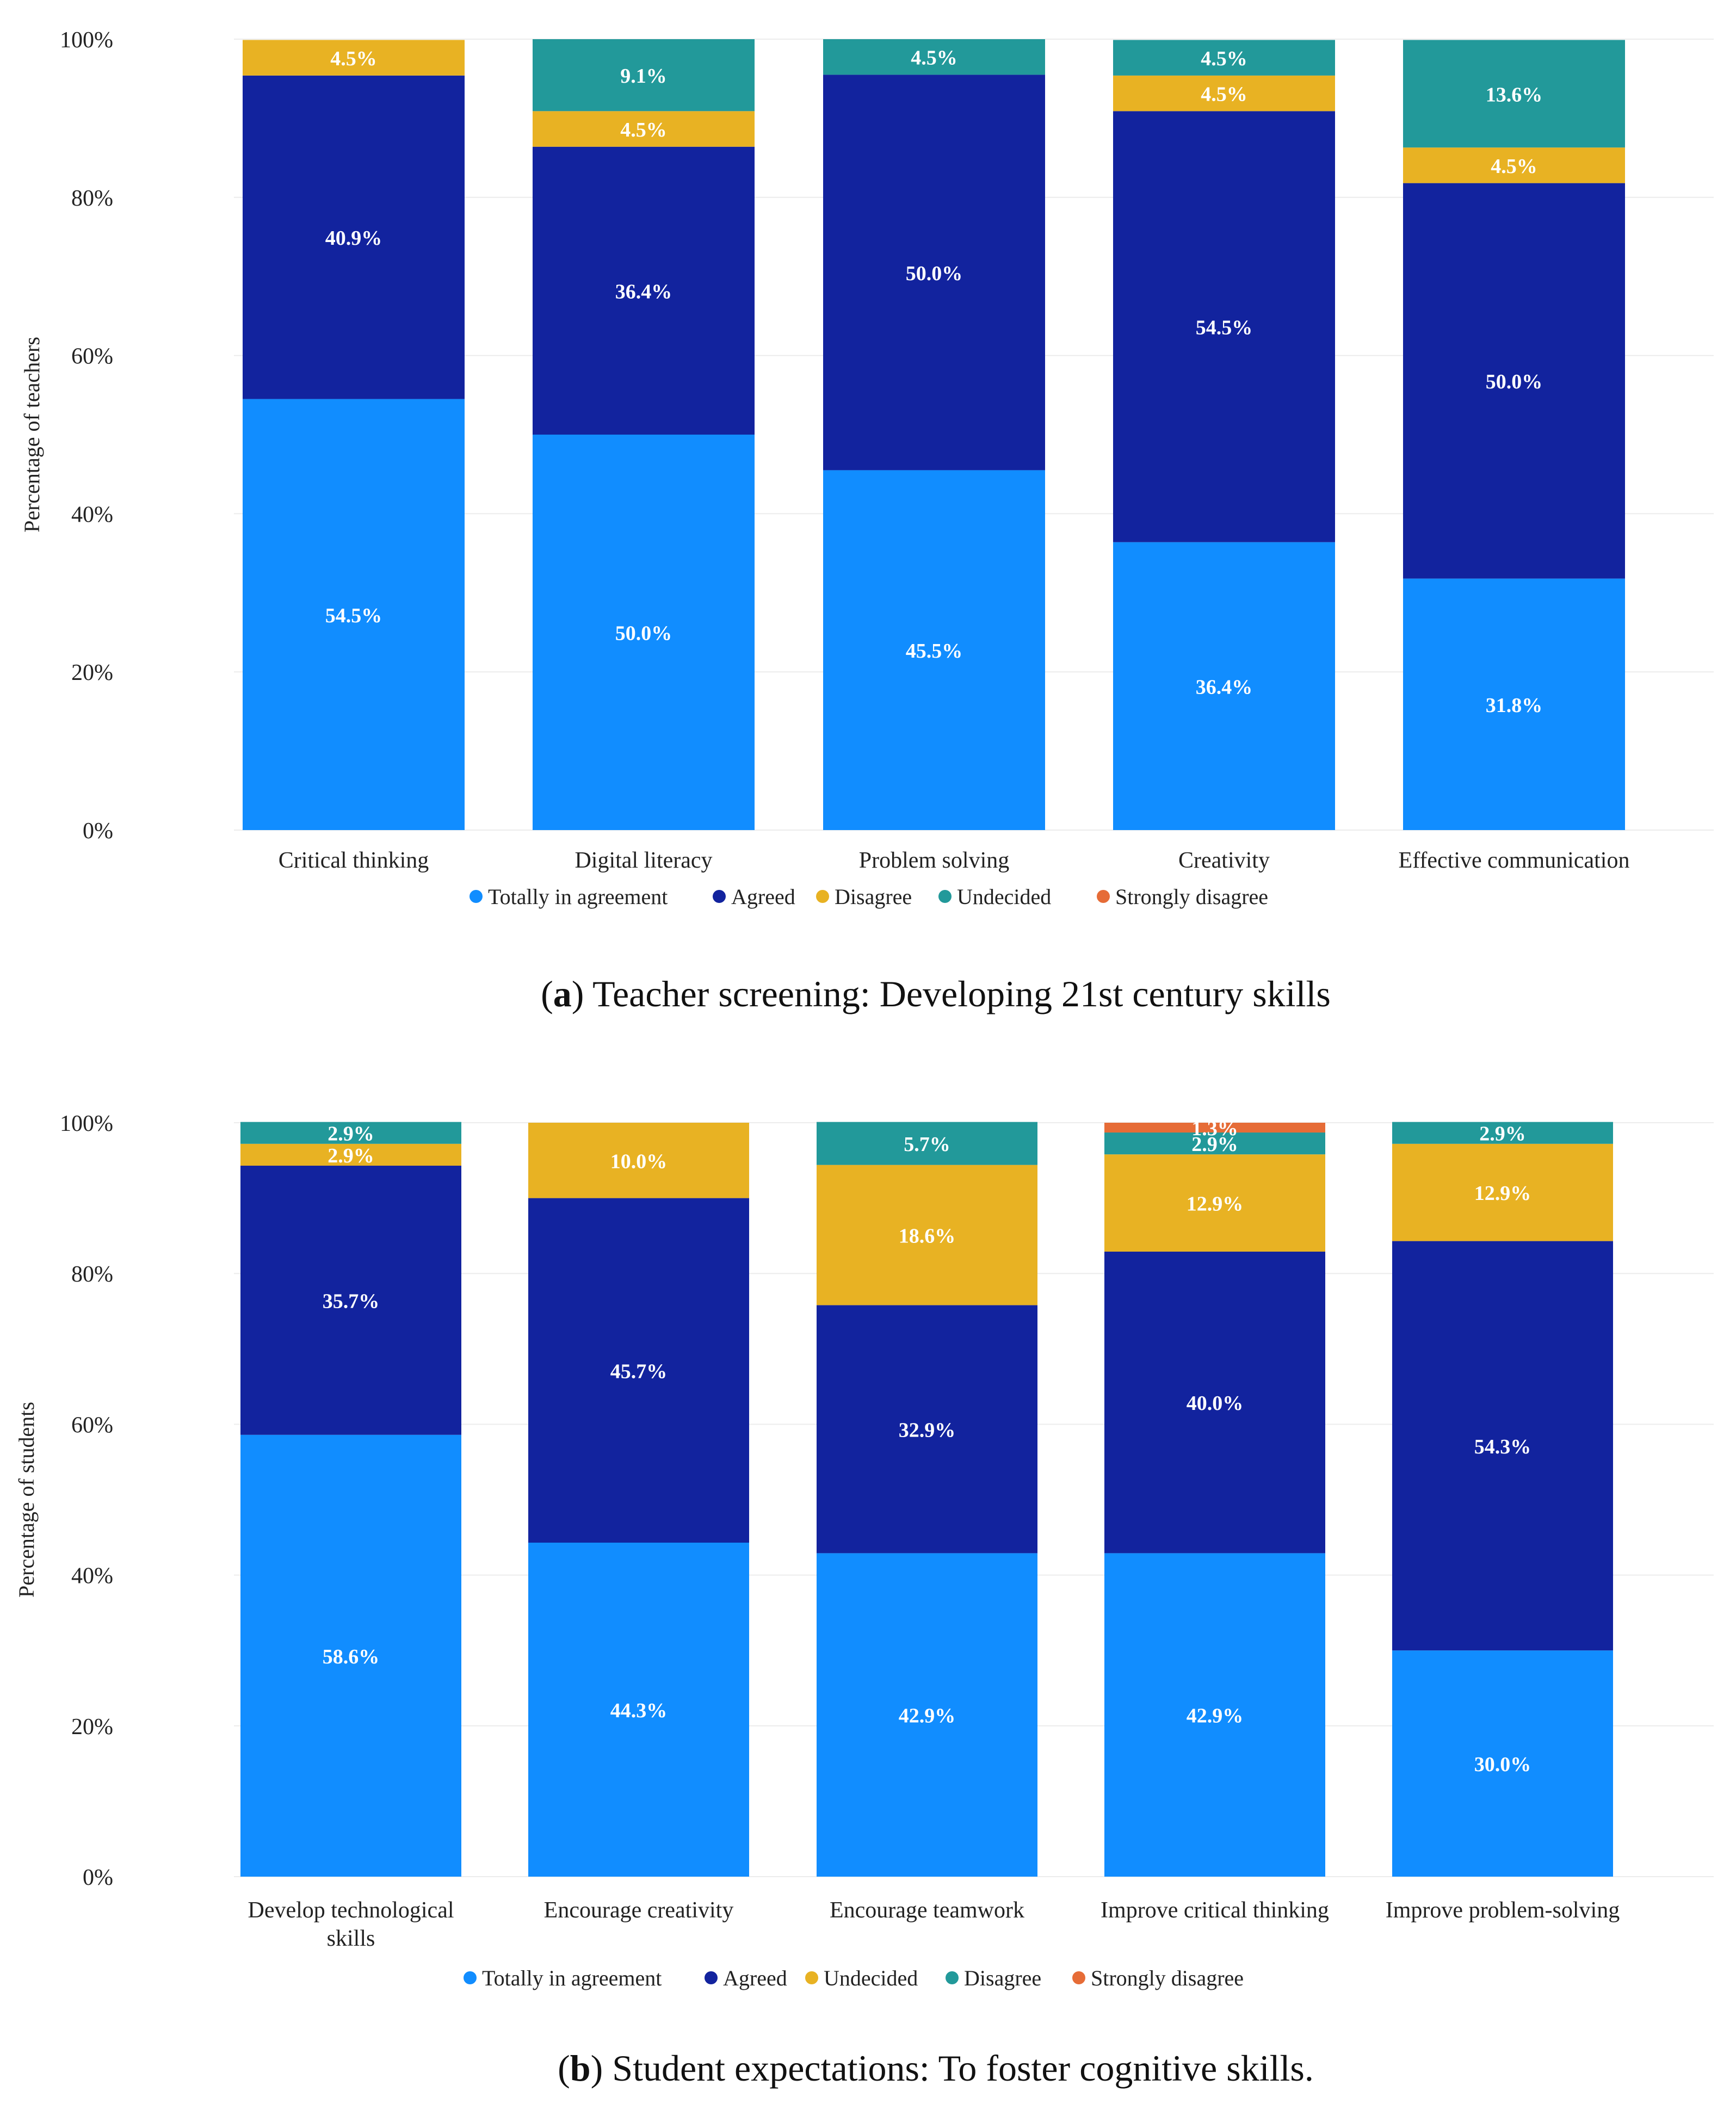 This screenshot has height=2104, width=1736. Describe the element at coordinates (1215, 1910) in the screenshot. I see `x-category-label: Improve critical thinking` at that location.